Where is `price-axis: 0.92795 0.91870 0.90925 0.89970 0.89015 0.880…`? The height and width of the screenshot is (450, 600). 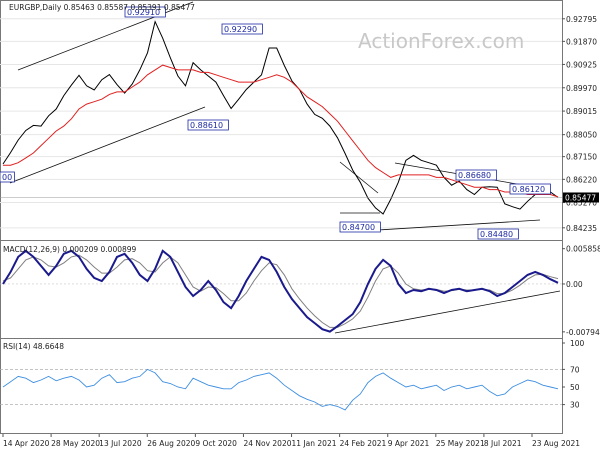
price-axis: 0.92795 0.91870 0.90925 0.89970 0.89015 0.880… is located at coordinates (580, 124).